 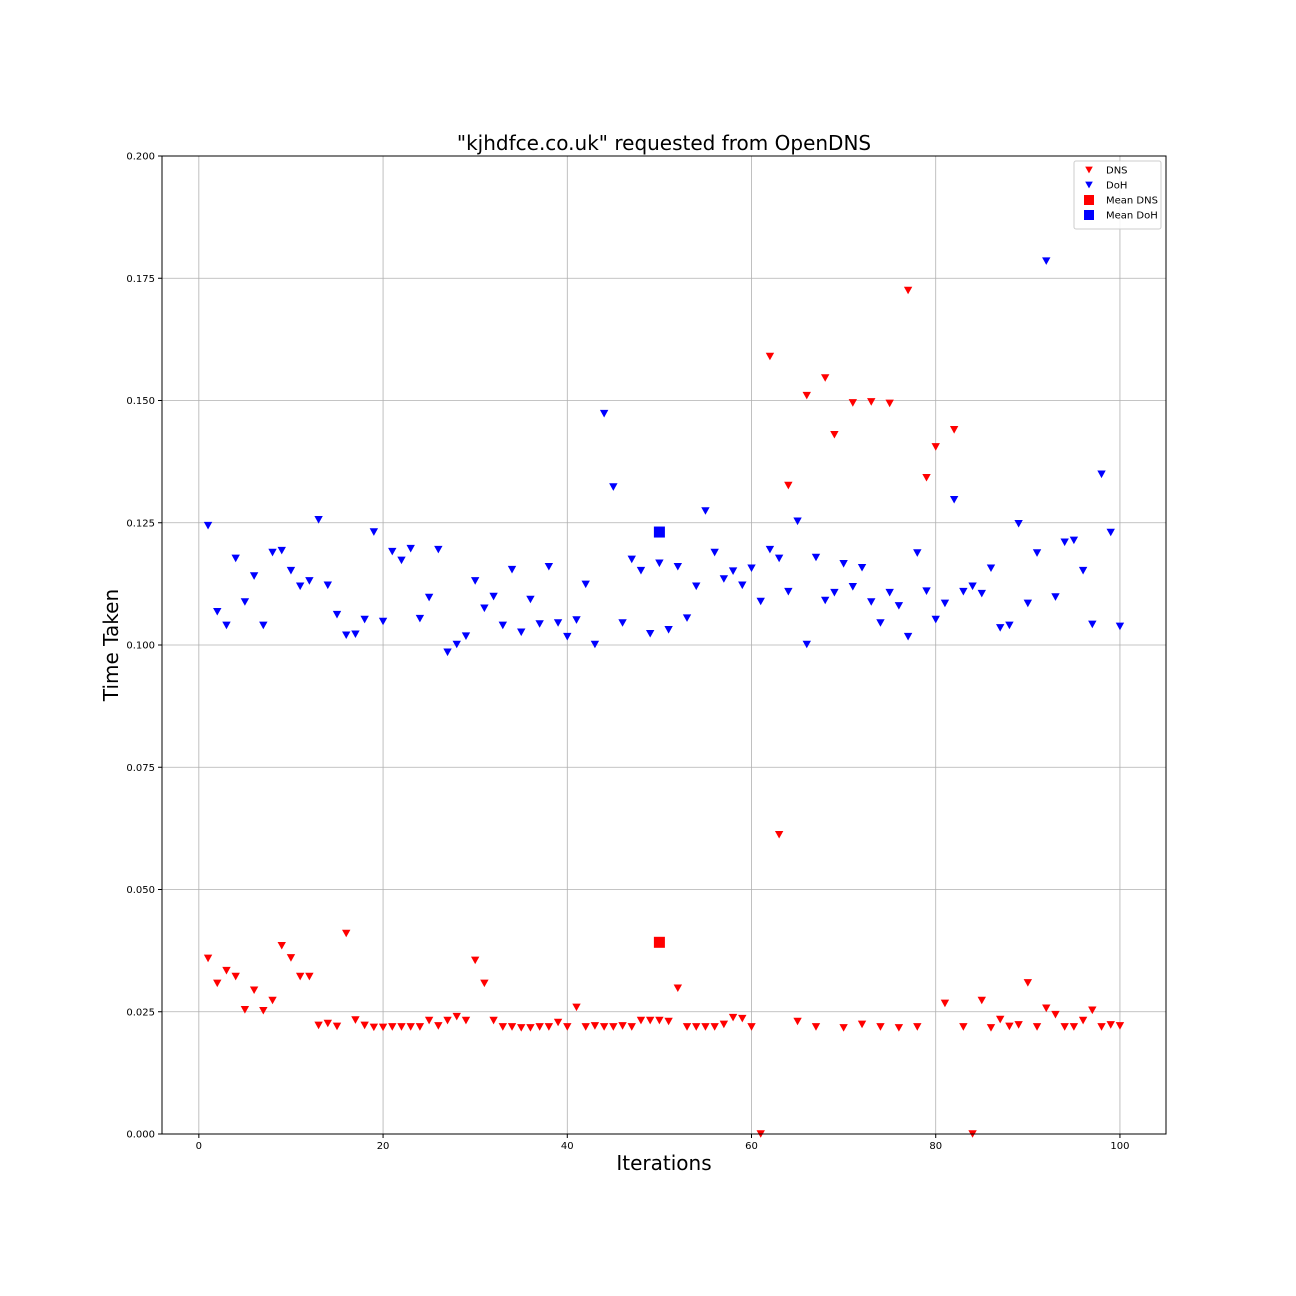 What do you see at coordinates (140, 1135) in the screenshot?
I see `y-tick-label: 0.000` at bounding box center [140, 1135].